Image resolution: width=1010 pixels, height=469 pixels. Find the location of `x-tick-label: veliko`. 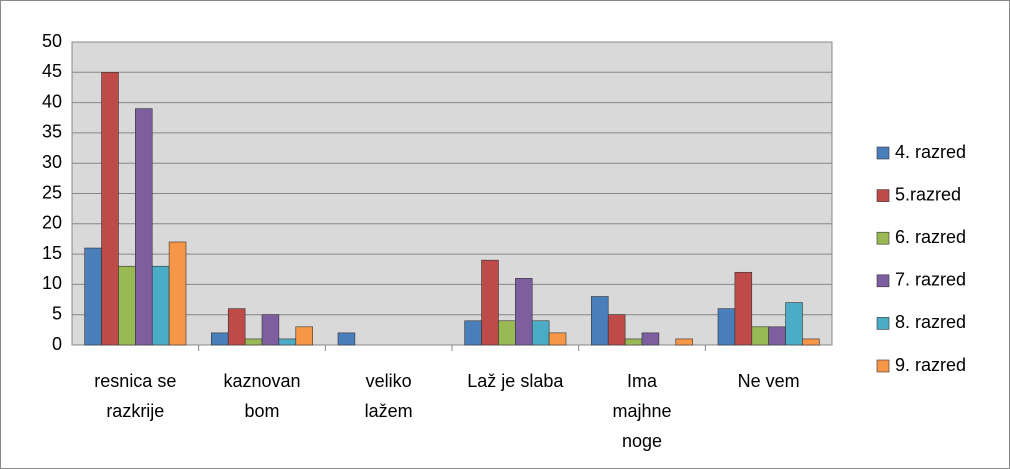

x-tick-label: veliko is located at coordinates (389, 381).